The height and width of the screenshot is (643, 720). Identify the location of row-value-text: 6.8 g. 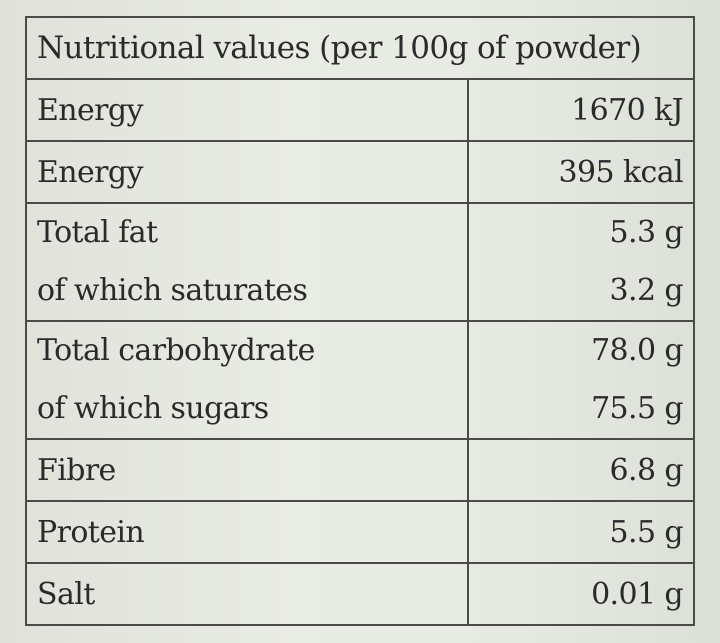
(646, 470).